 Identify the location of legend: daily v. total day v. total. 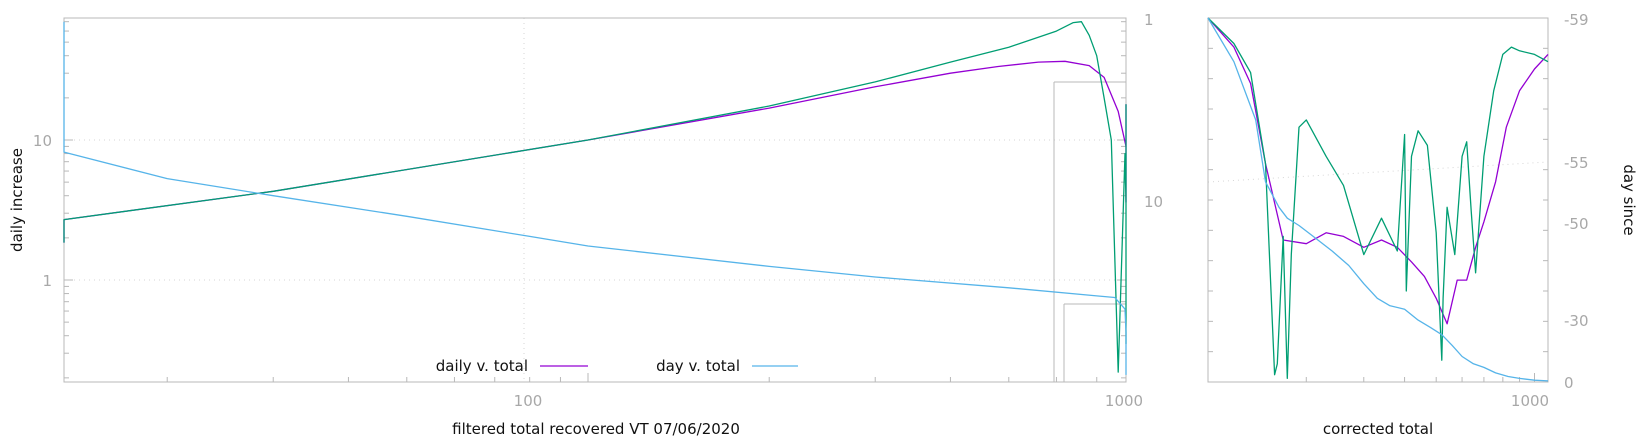
(617, 366).